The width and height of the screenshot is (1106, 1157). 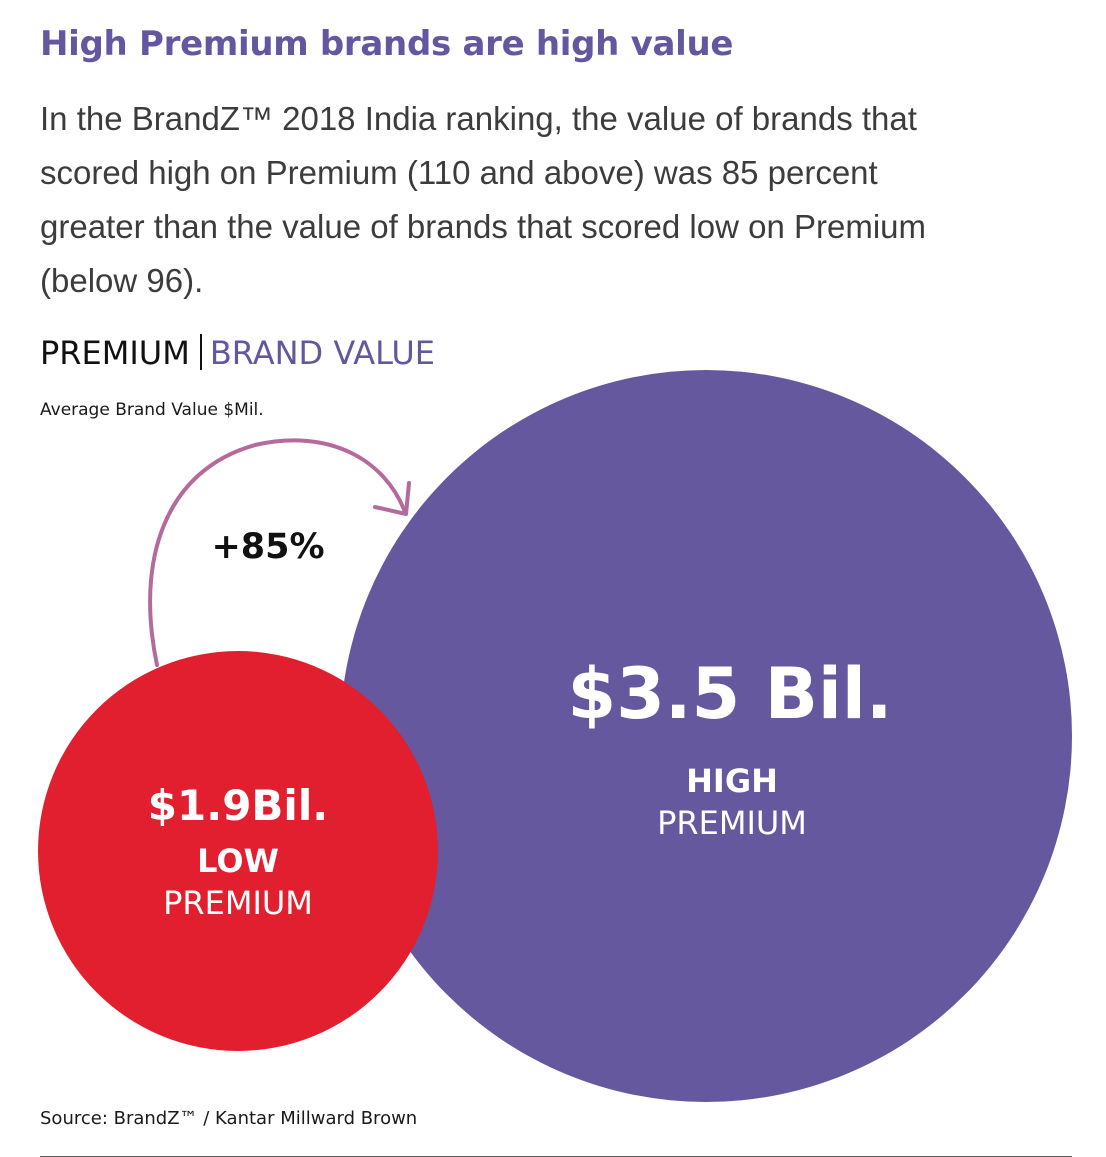 I want to click on chart-title: PREMIUM BRAND VALUE, so click(x=237, y=353).